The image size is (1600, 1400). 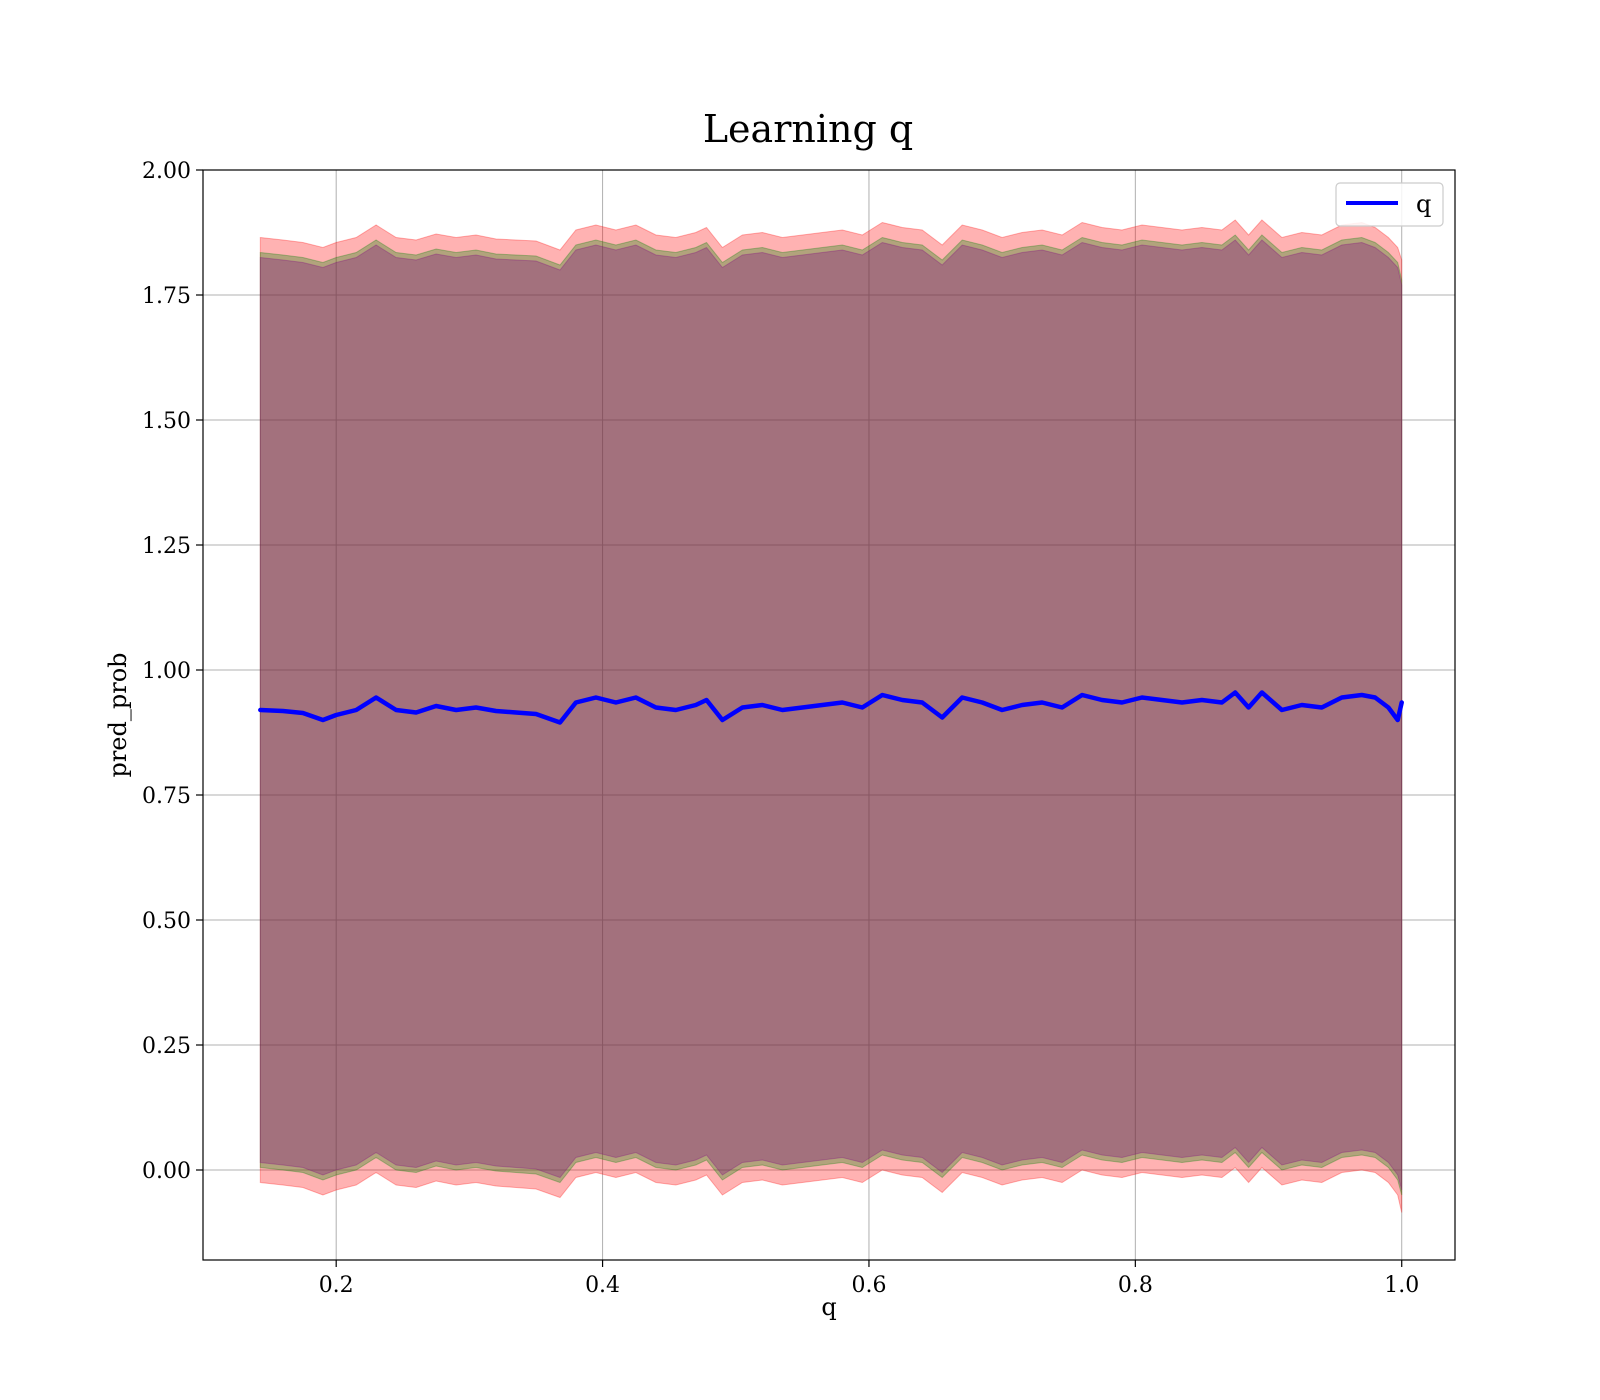 What do you see at coordinates (166, 921) in the screenshot?
I see `y-tick-label: 0.50` at bounding box center [166, 921].